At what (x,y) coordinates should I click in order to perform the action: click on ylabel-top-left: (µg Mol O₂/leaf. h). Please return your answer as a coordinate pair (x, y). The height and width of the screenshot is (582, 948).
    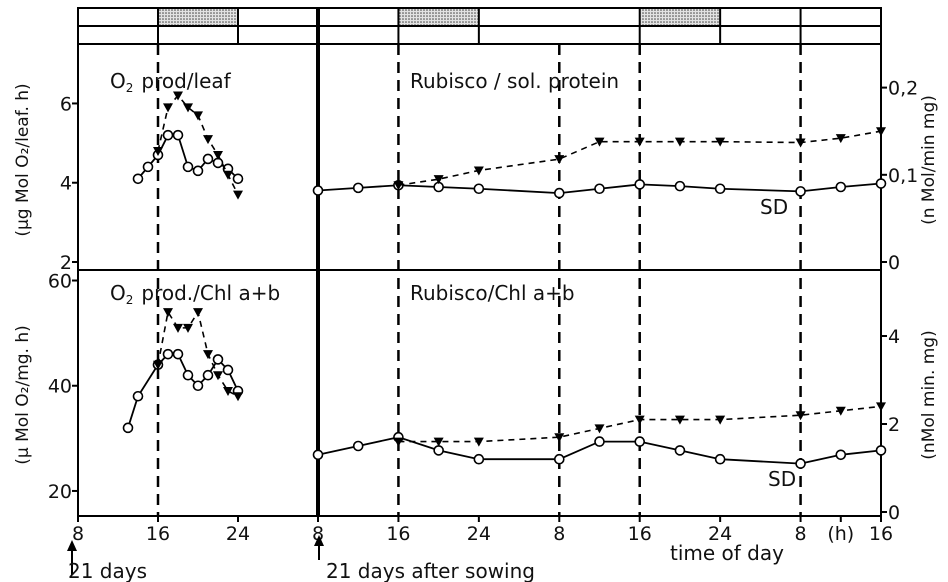
    Looking at the image, I should click on (23, 159).